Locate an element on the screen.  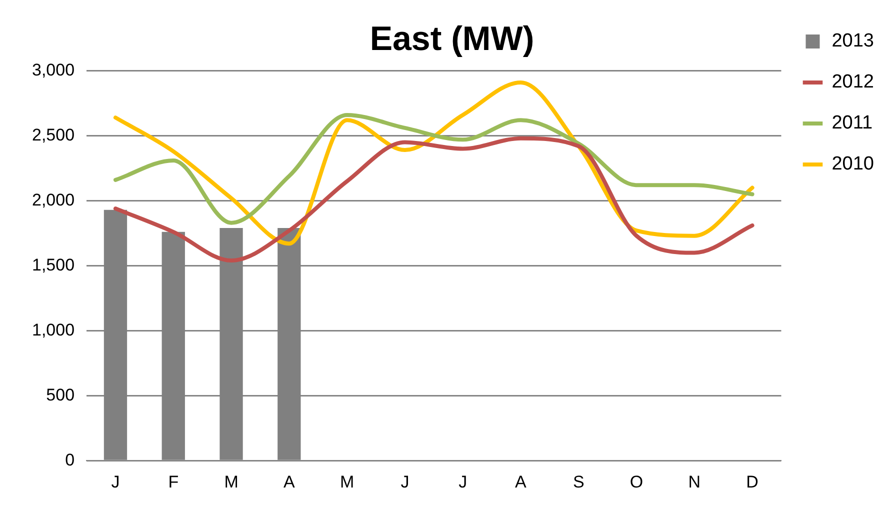
x-tick-label: O is located at coordinates (637, 482).